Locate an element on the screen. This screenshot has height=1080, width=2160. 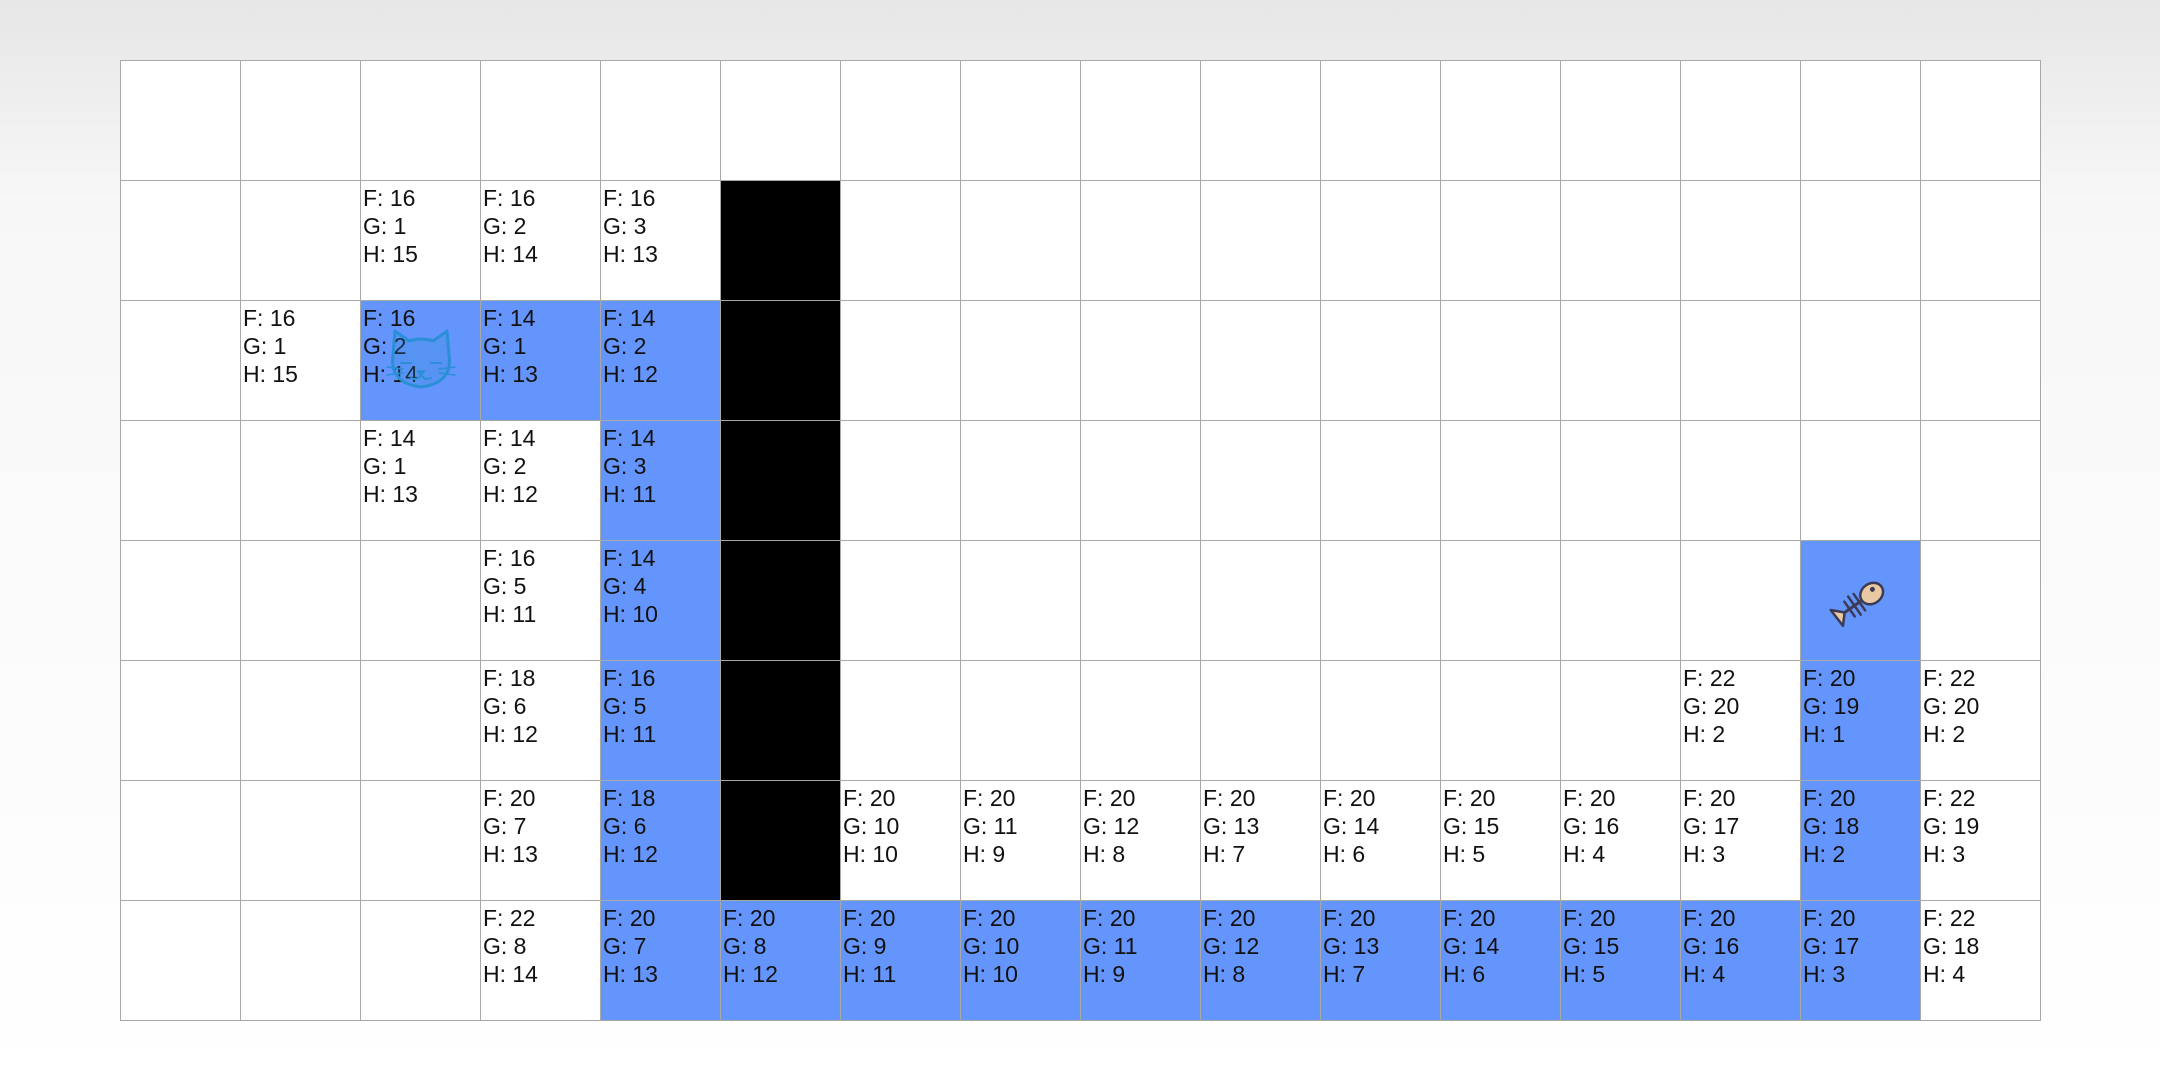
grid-cell: F: 20 G: 17 H: 3 is located at coordinates (1741, 841).